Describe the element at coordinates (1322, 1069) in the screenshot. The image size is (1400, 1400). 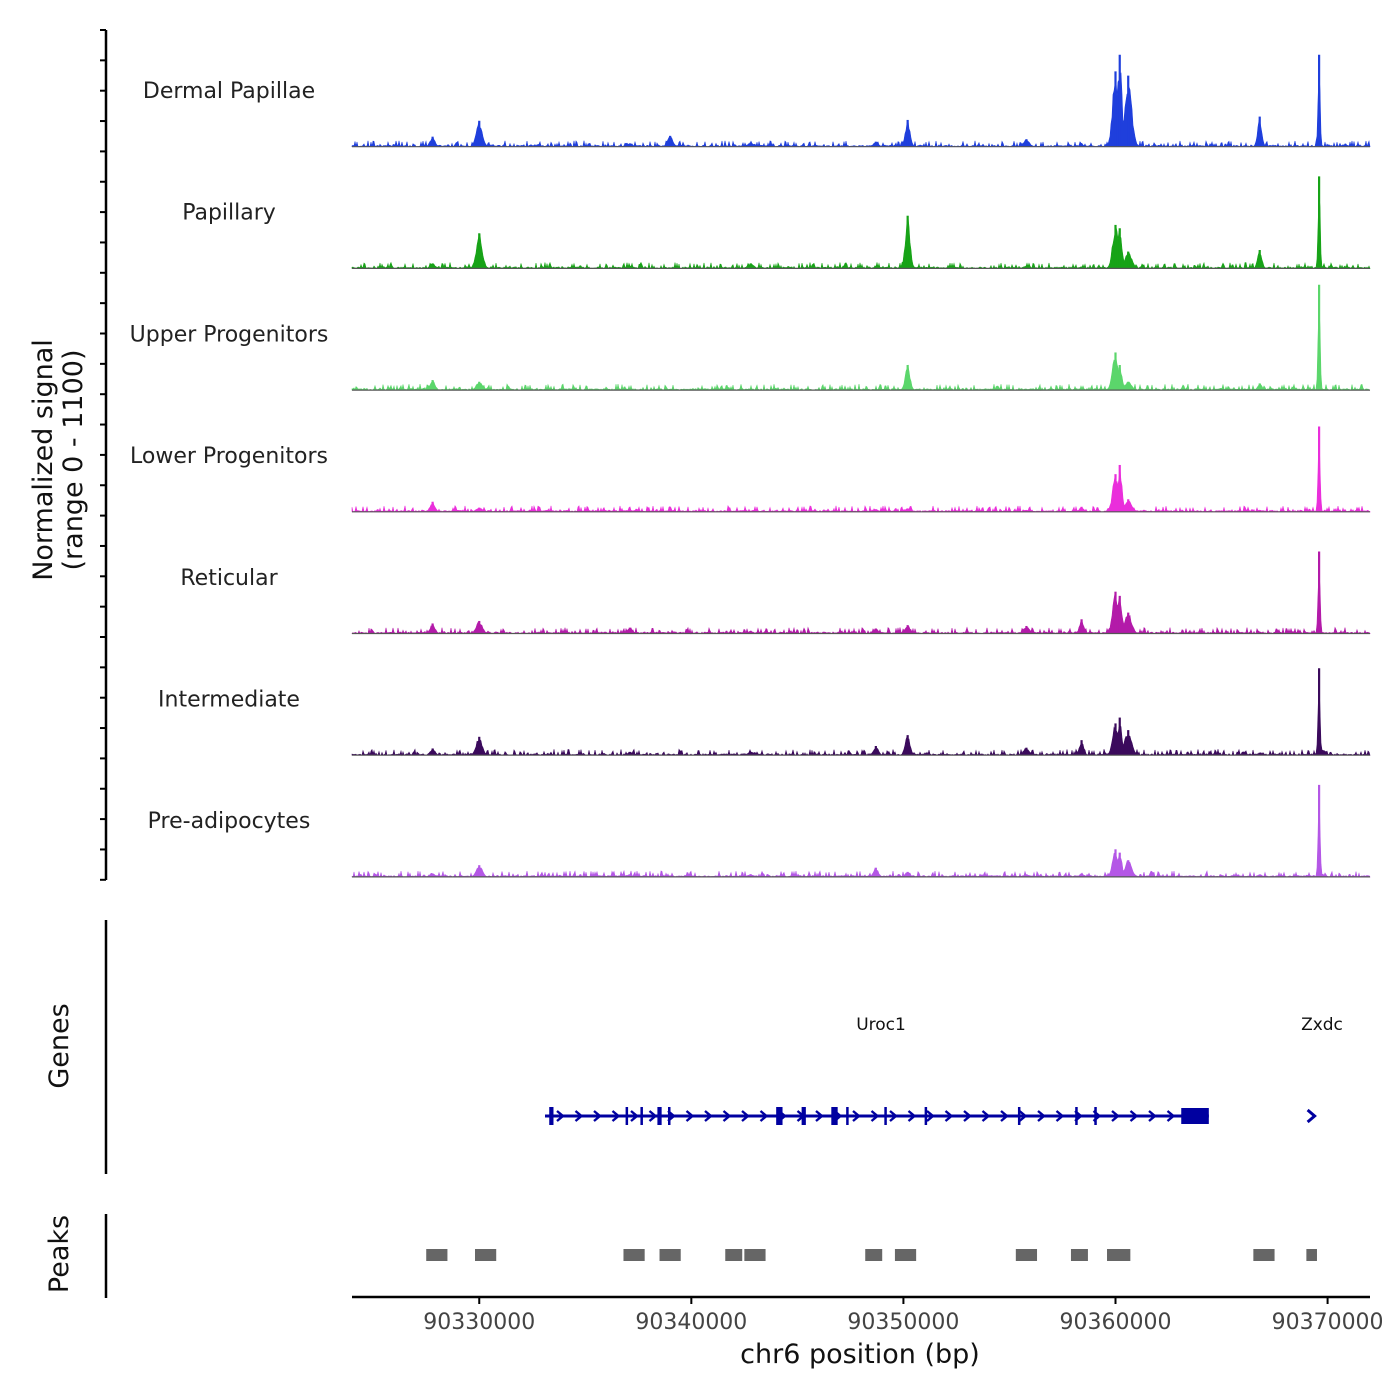
I see `gene-zxdc: Zxdc` at that location.